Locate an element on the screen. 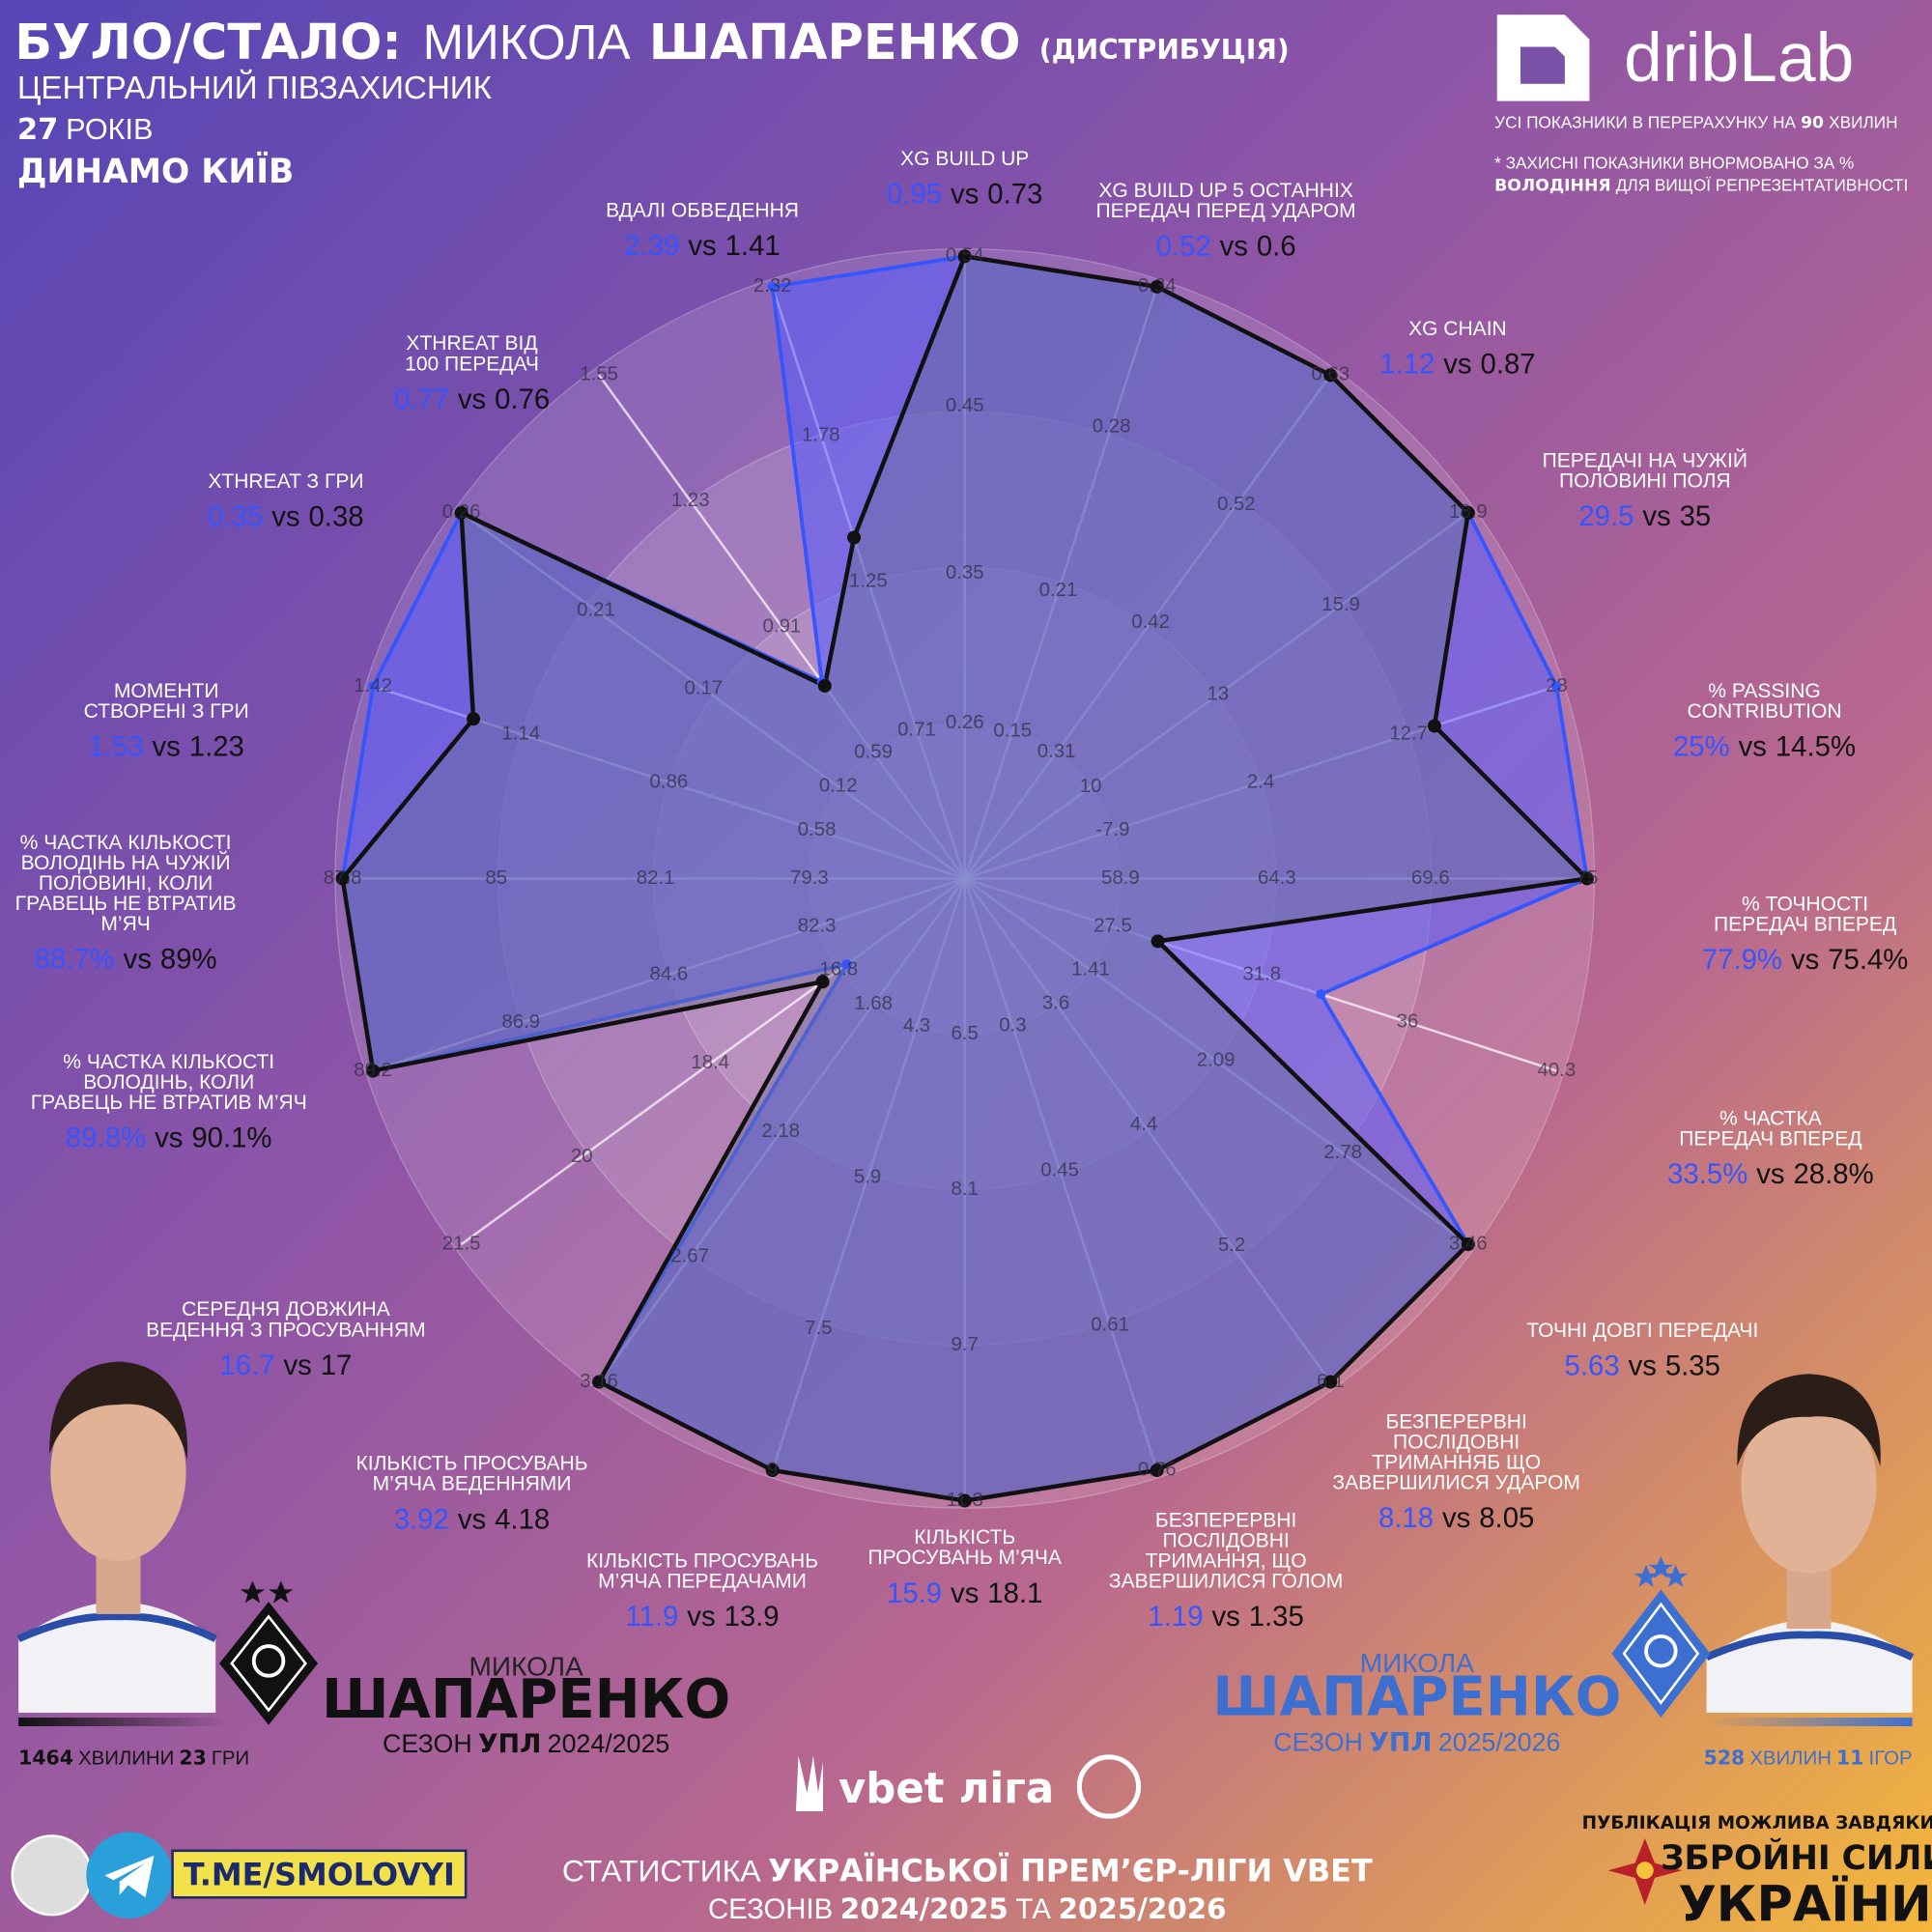 This screenshot has width=1932, height=1932. brand-logo is located at coordinates (1543, 57).